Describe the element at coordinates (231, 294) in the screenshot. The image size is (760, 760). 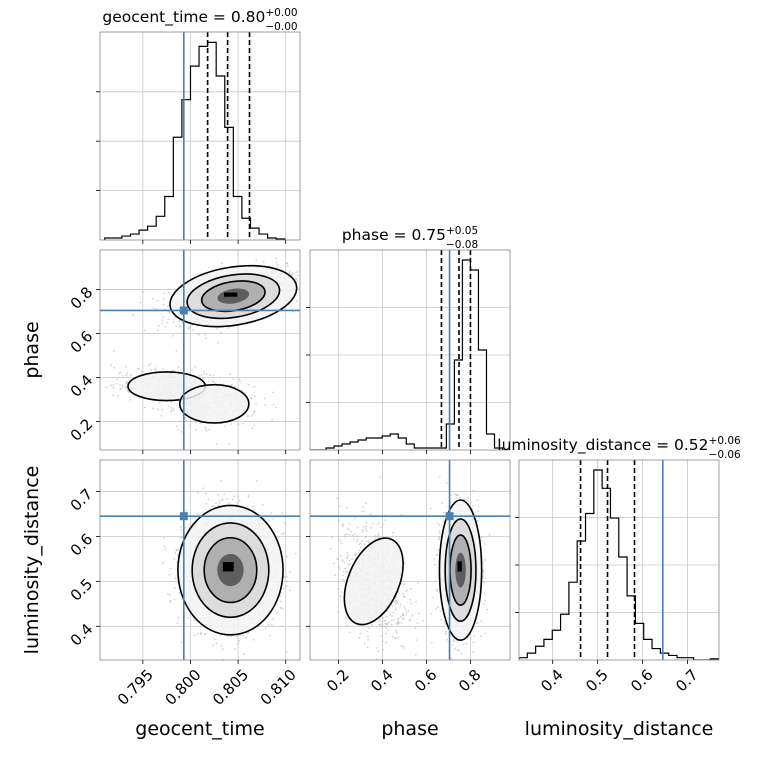
I see `density-peak` at that location.